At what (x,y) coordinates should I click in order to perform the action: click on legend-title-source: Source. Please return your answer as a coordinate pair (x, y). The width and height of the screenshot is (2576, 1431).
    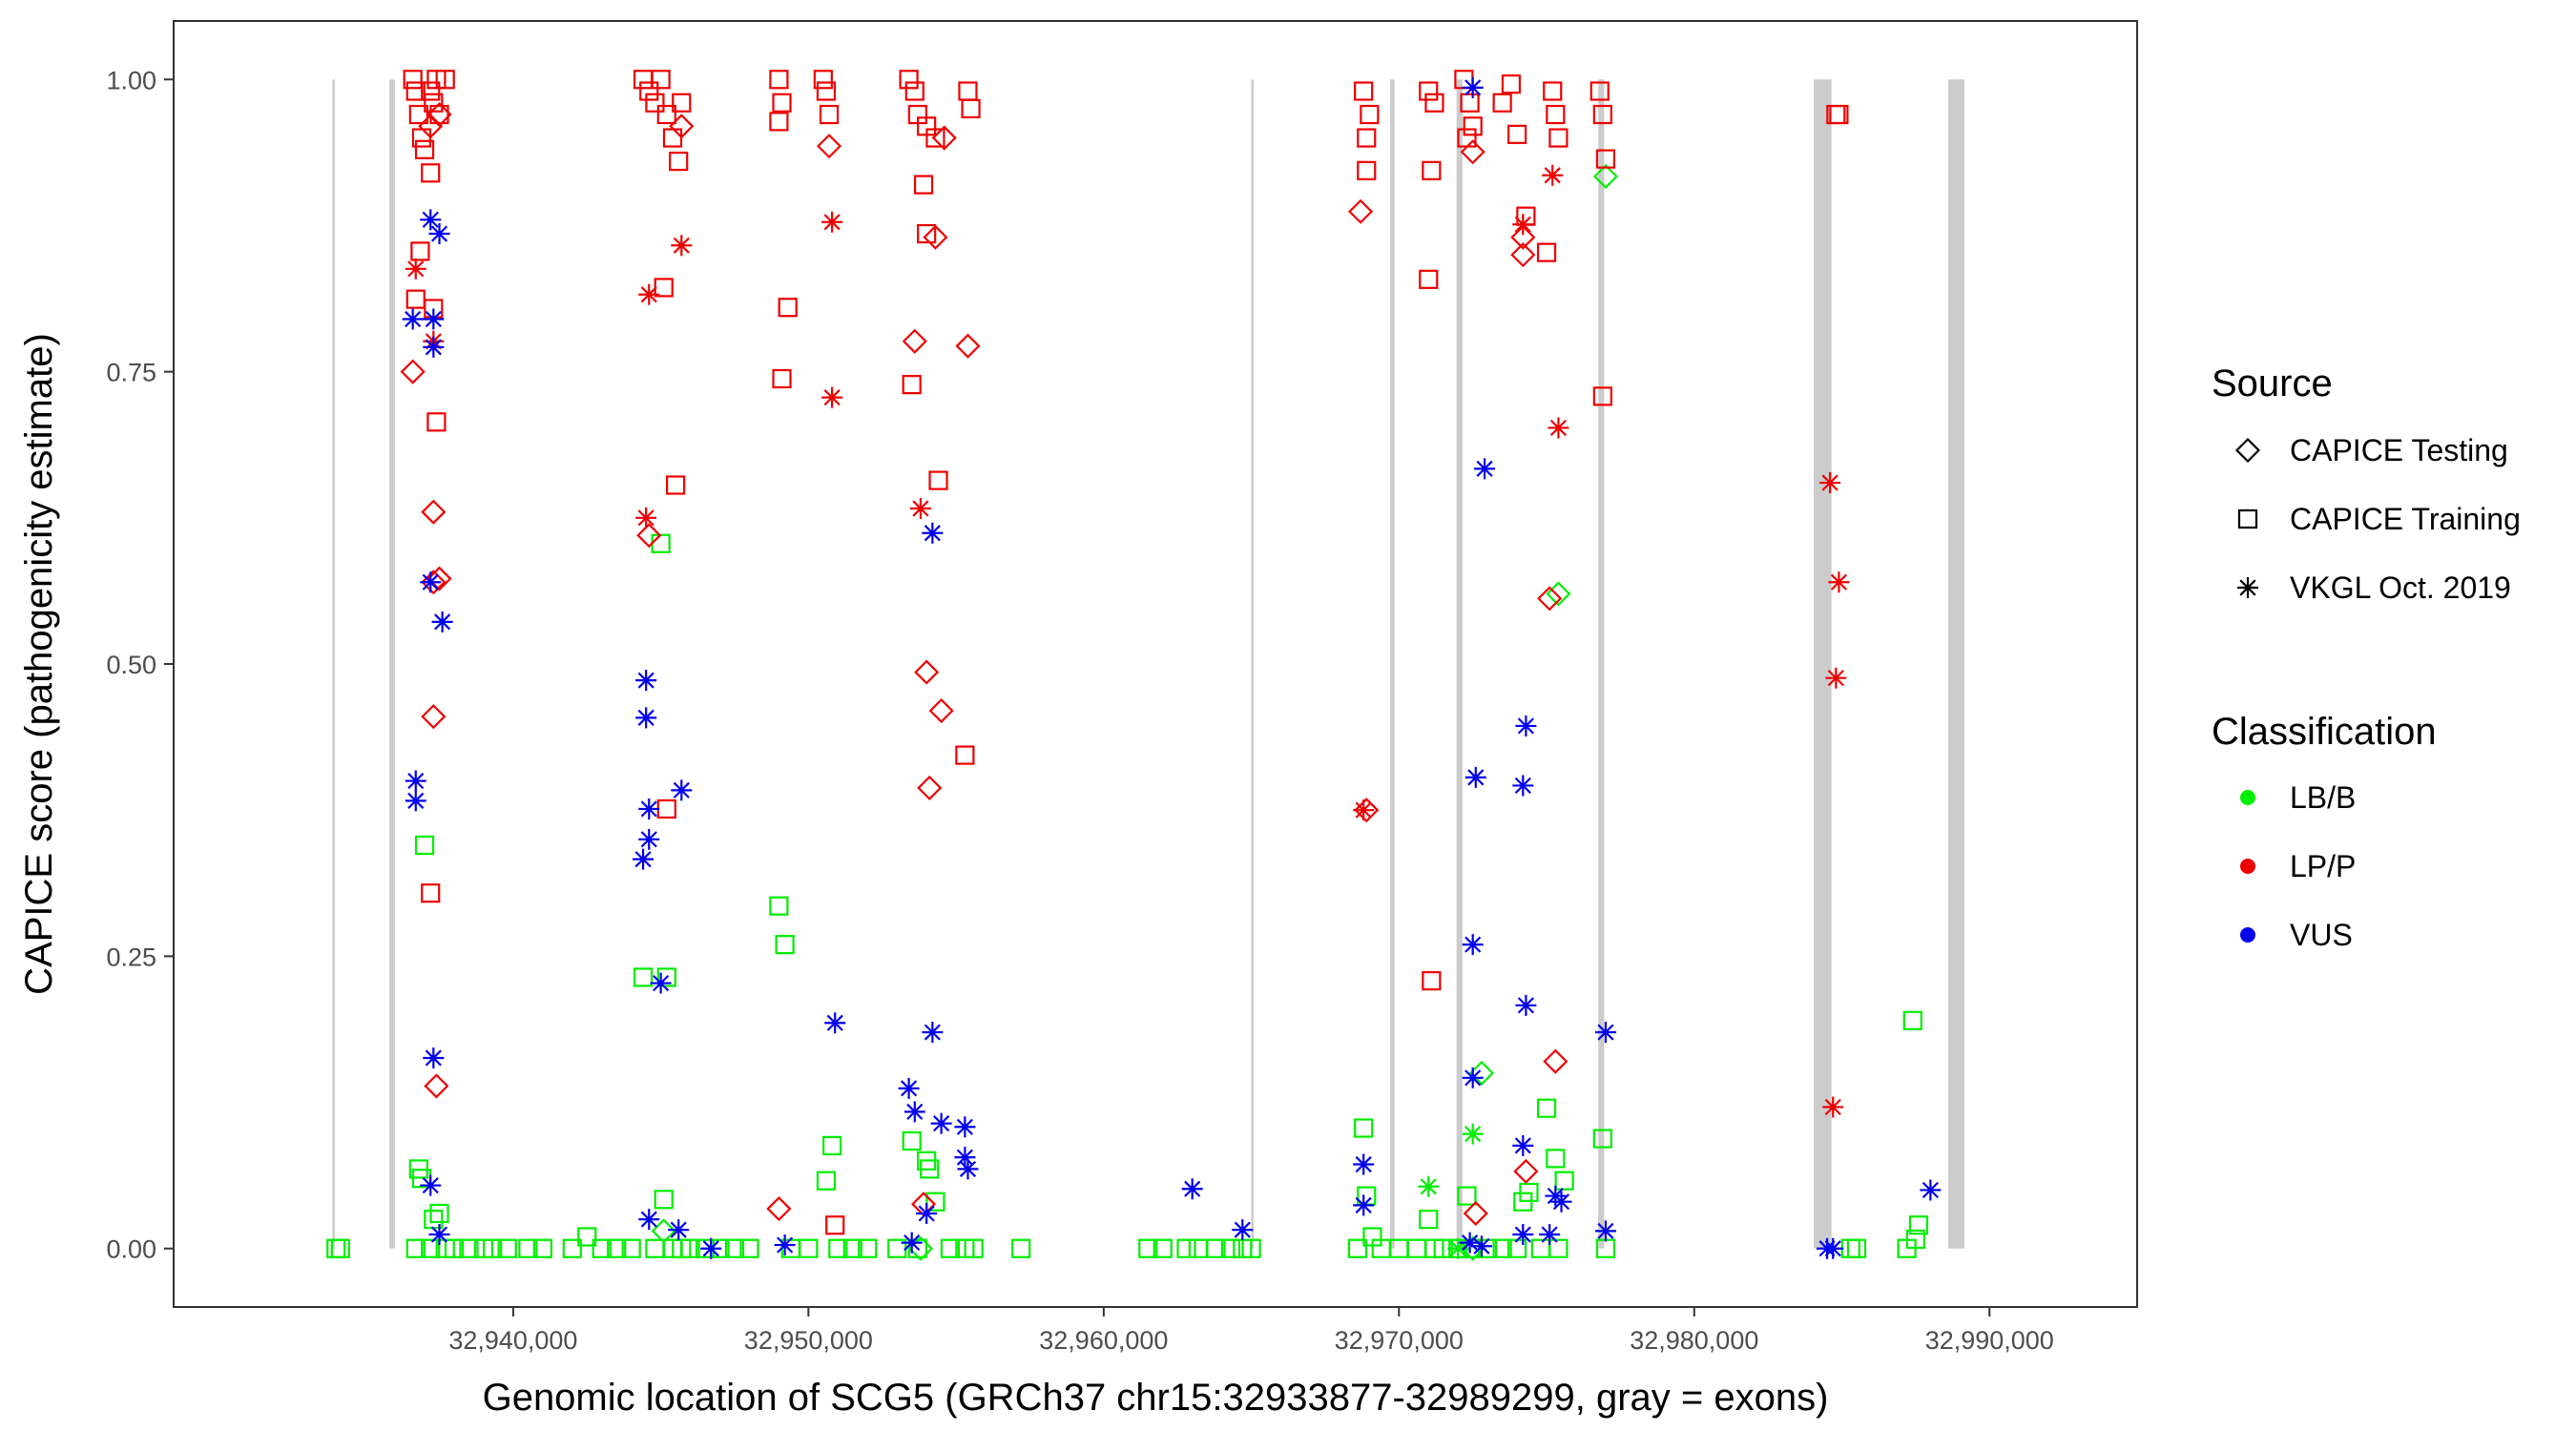
    Looking at the image, I should click on (2272, 383).